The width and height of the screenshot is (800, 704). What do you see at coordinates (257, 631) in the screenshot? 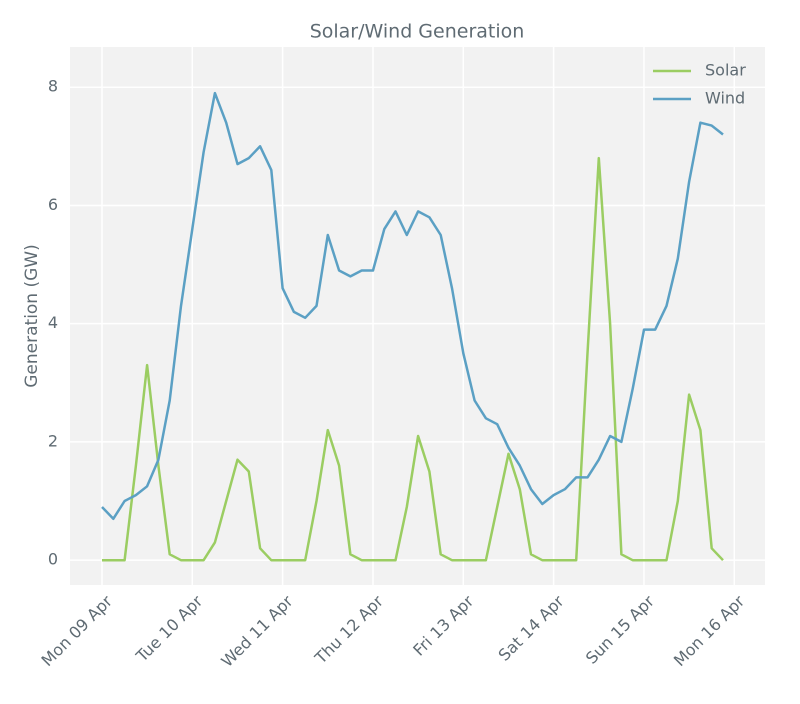
I see `x-tick-label: Wed 11 Apr` at bounding box center [257, 631].